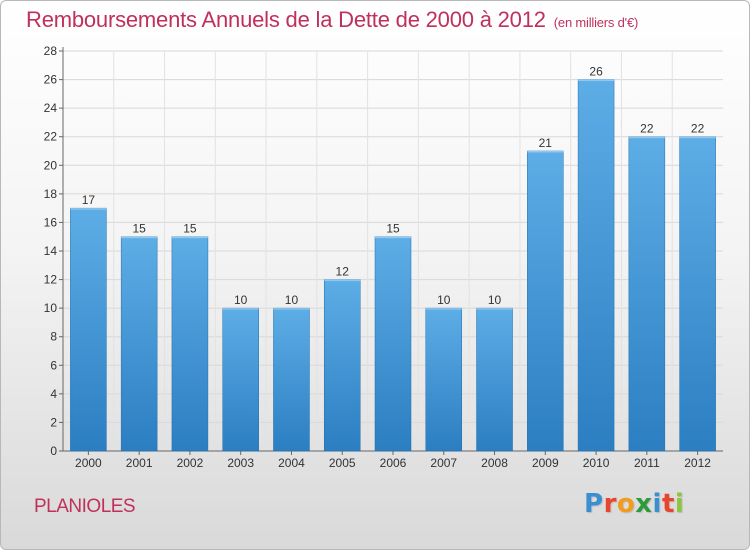  Describe the element at coordinates (494, 463) in the screenshot. I see `x-tick-label: 2008` at that location.